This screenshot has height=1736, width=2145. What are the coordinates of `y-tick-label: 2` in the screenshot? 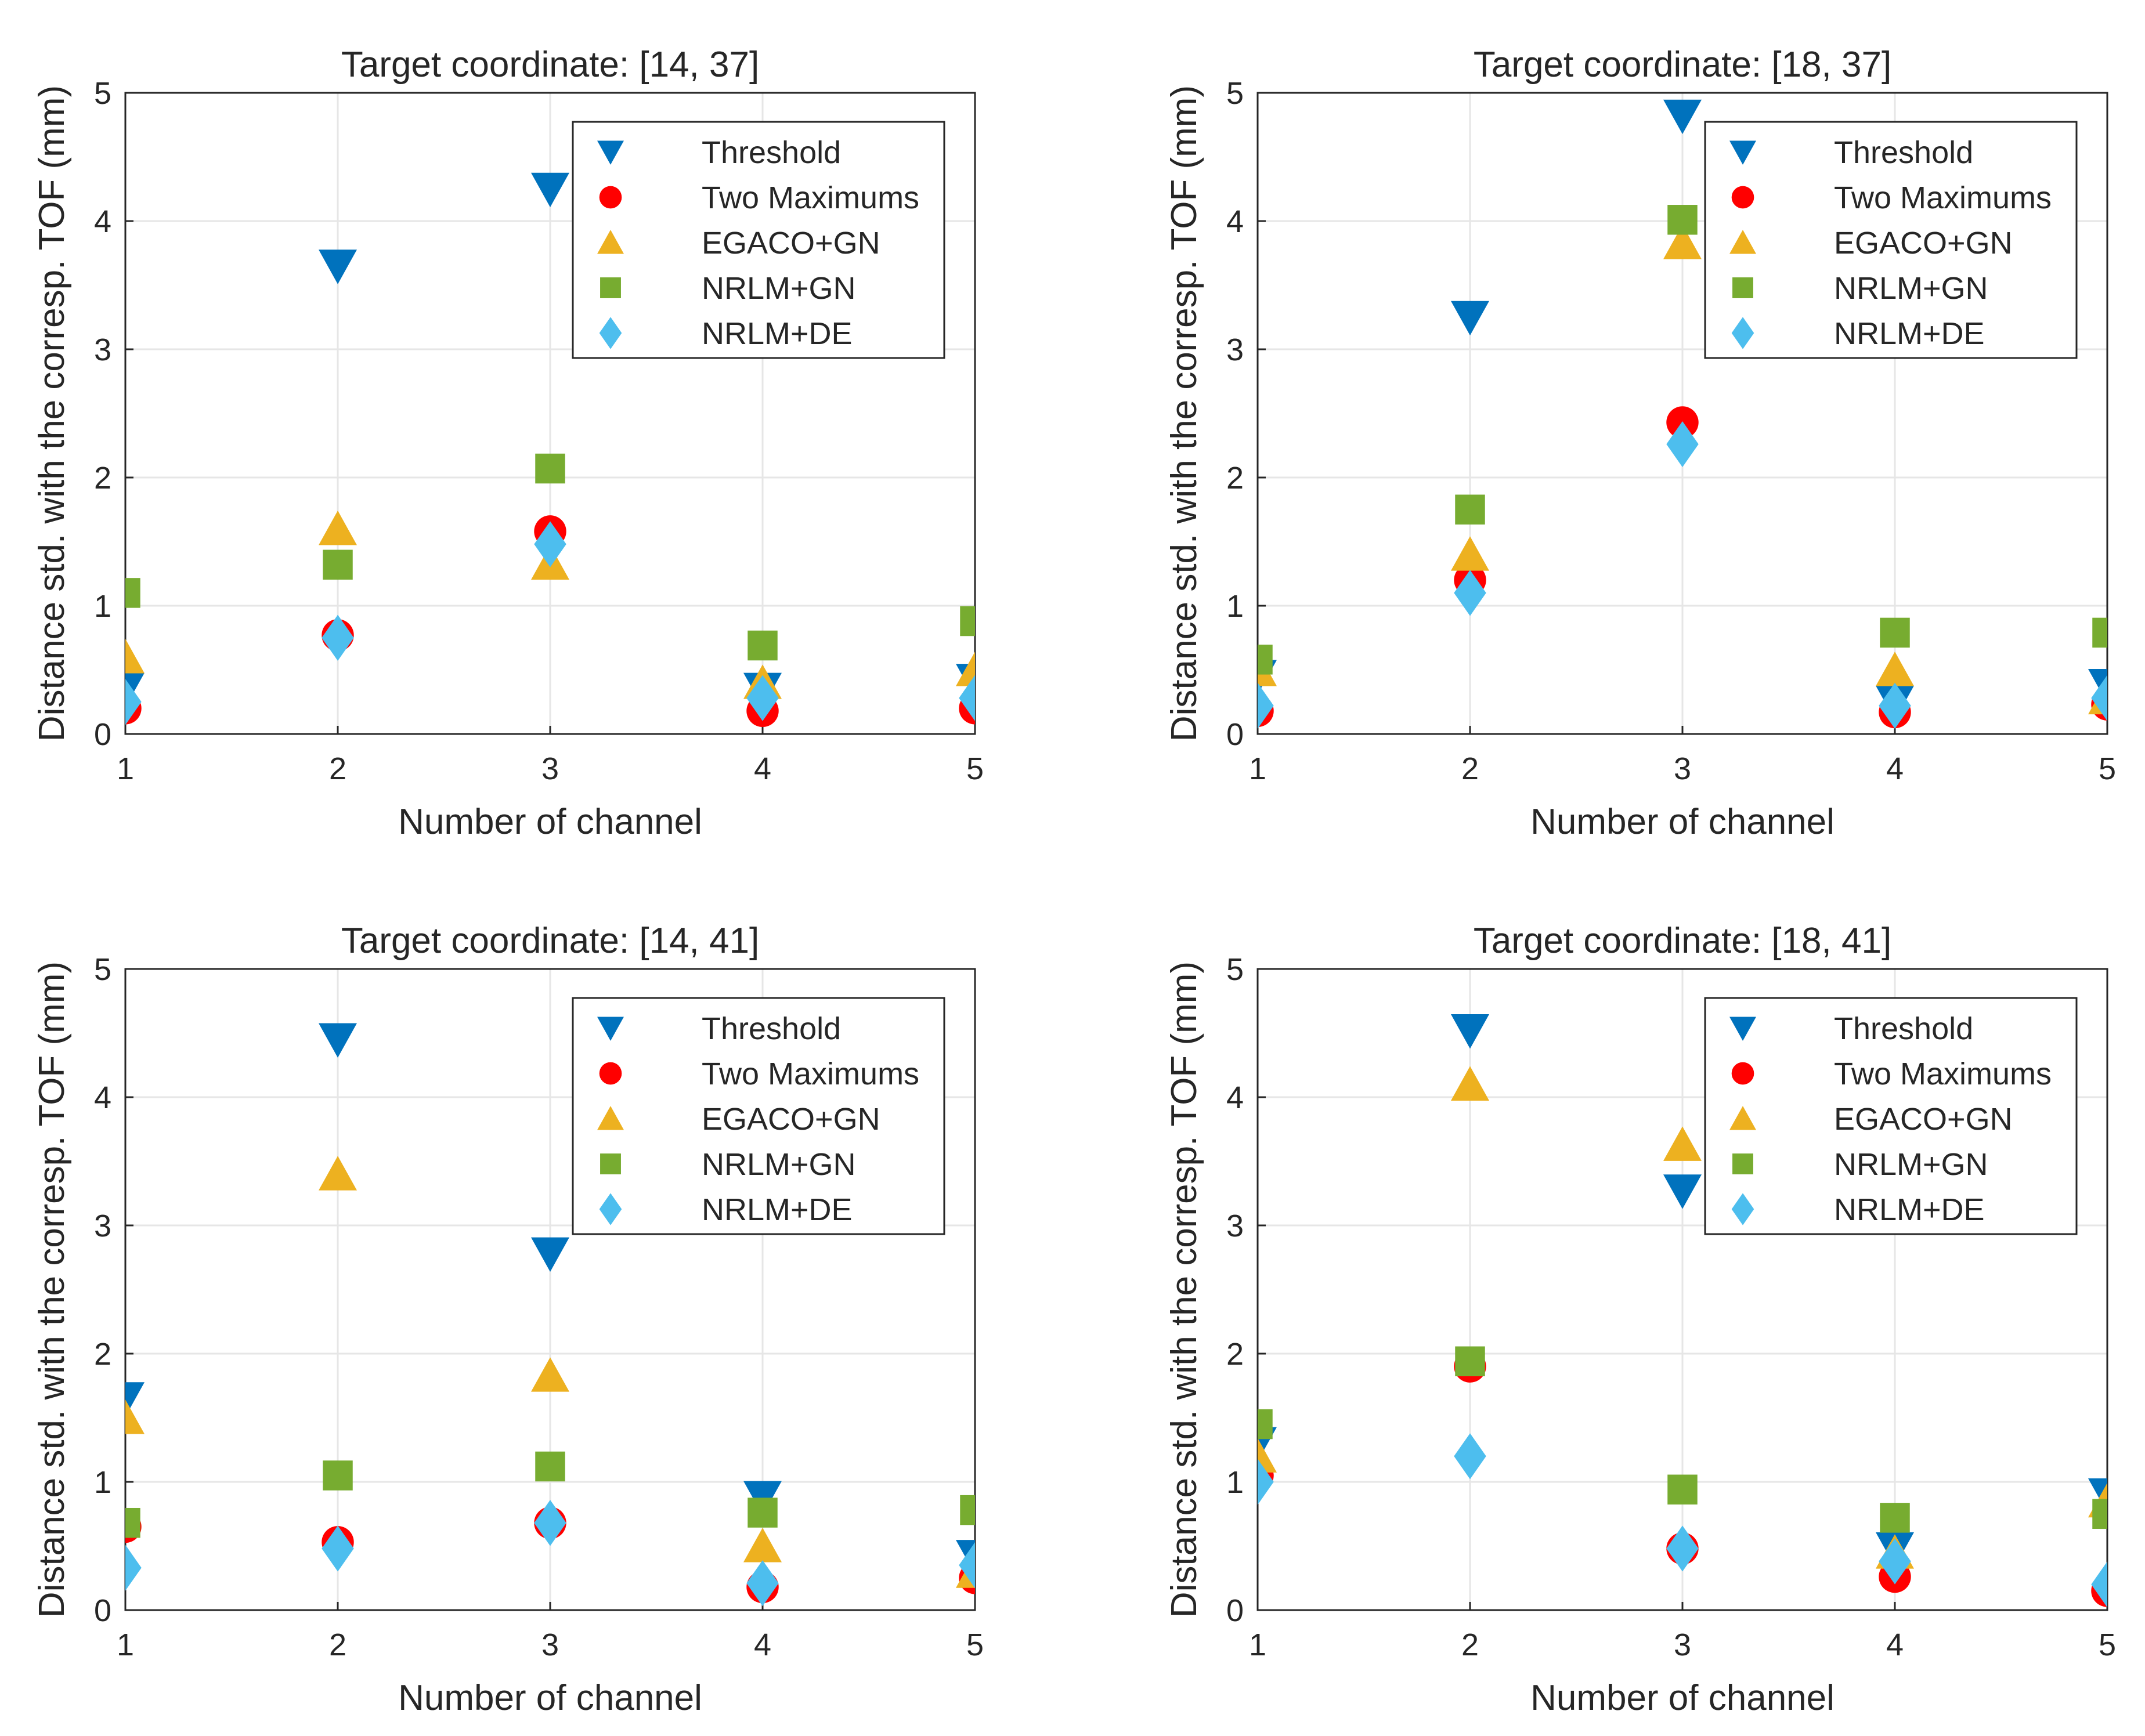 It's located at (1235, 1354).